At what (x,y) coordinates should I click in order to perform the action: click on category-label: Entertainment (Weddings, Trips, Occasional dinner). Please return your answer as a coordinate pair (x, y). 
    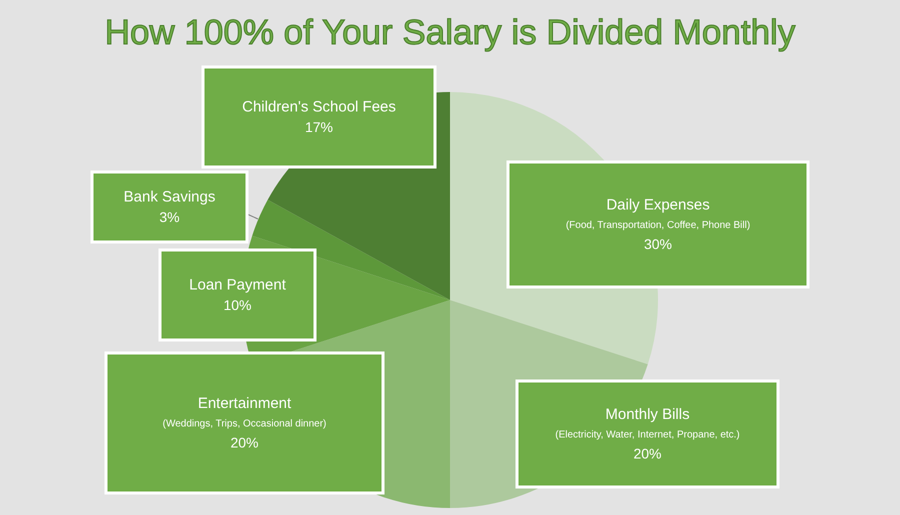
    Looking at the image, I should click on (244, 412).